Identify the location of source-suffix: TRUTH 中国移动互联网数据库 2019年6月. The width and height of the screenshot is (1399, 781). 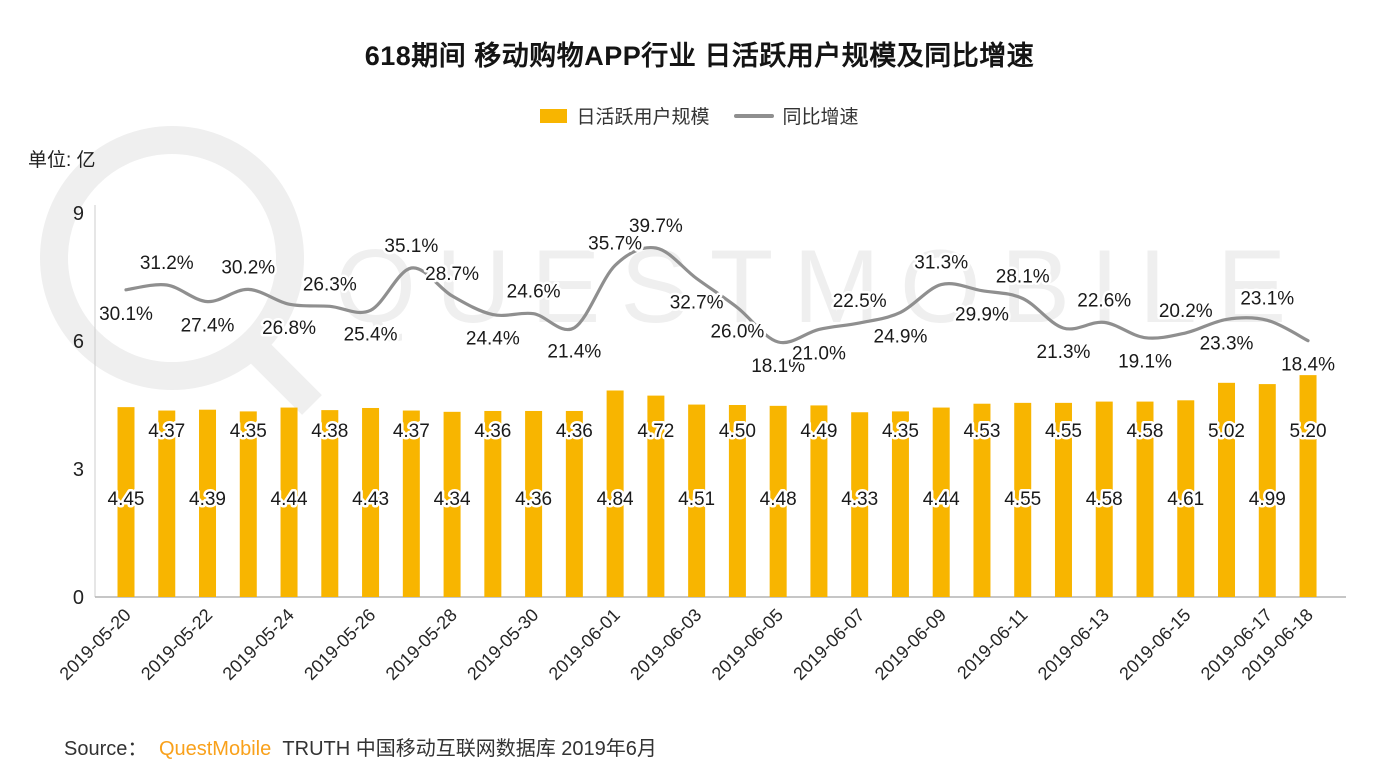
(469, 749).